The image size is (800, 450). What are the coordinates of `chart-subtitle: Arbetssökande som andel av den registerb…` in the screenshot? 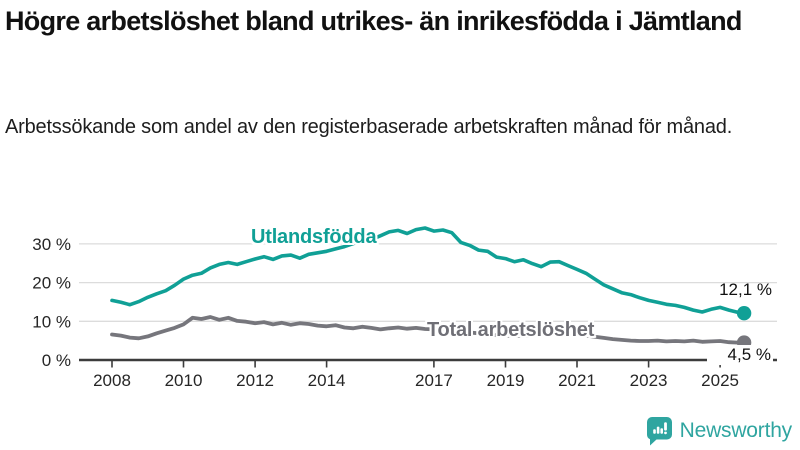 It's located at (369, 127).